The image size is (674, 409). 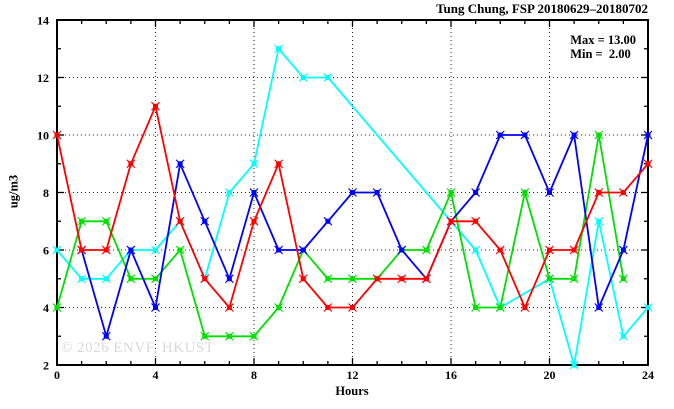 What do you see at coordinates (451, 375) in the screenshot?
I see `x-tick-label: 16` at bounding box center [451, 375].